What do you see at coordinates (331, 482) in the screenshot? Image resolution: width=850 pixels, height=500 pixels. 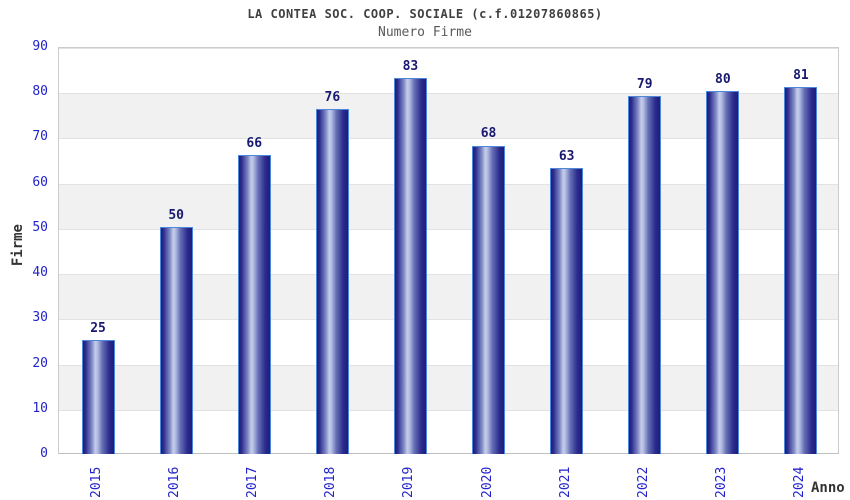 I see `x-tick-label: 2018` at bounding box center [331, 482].